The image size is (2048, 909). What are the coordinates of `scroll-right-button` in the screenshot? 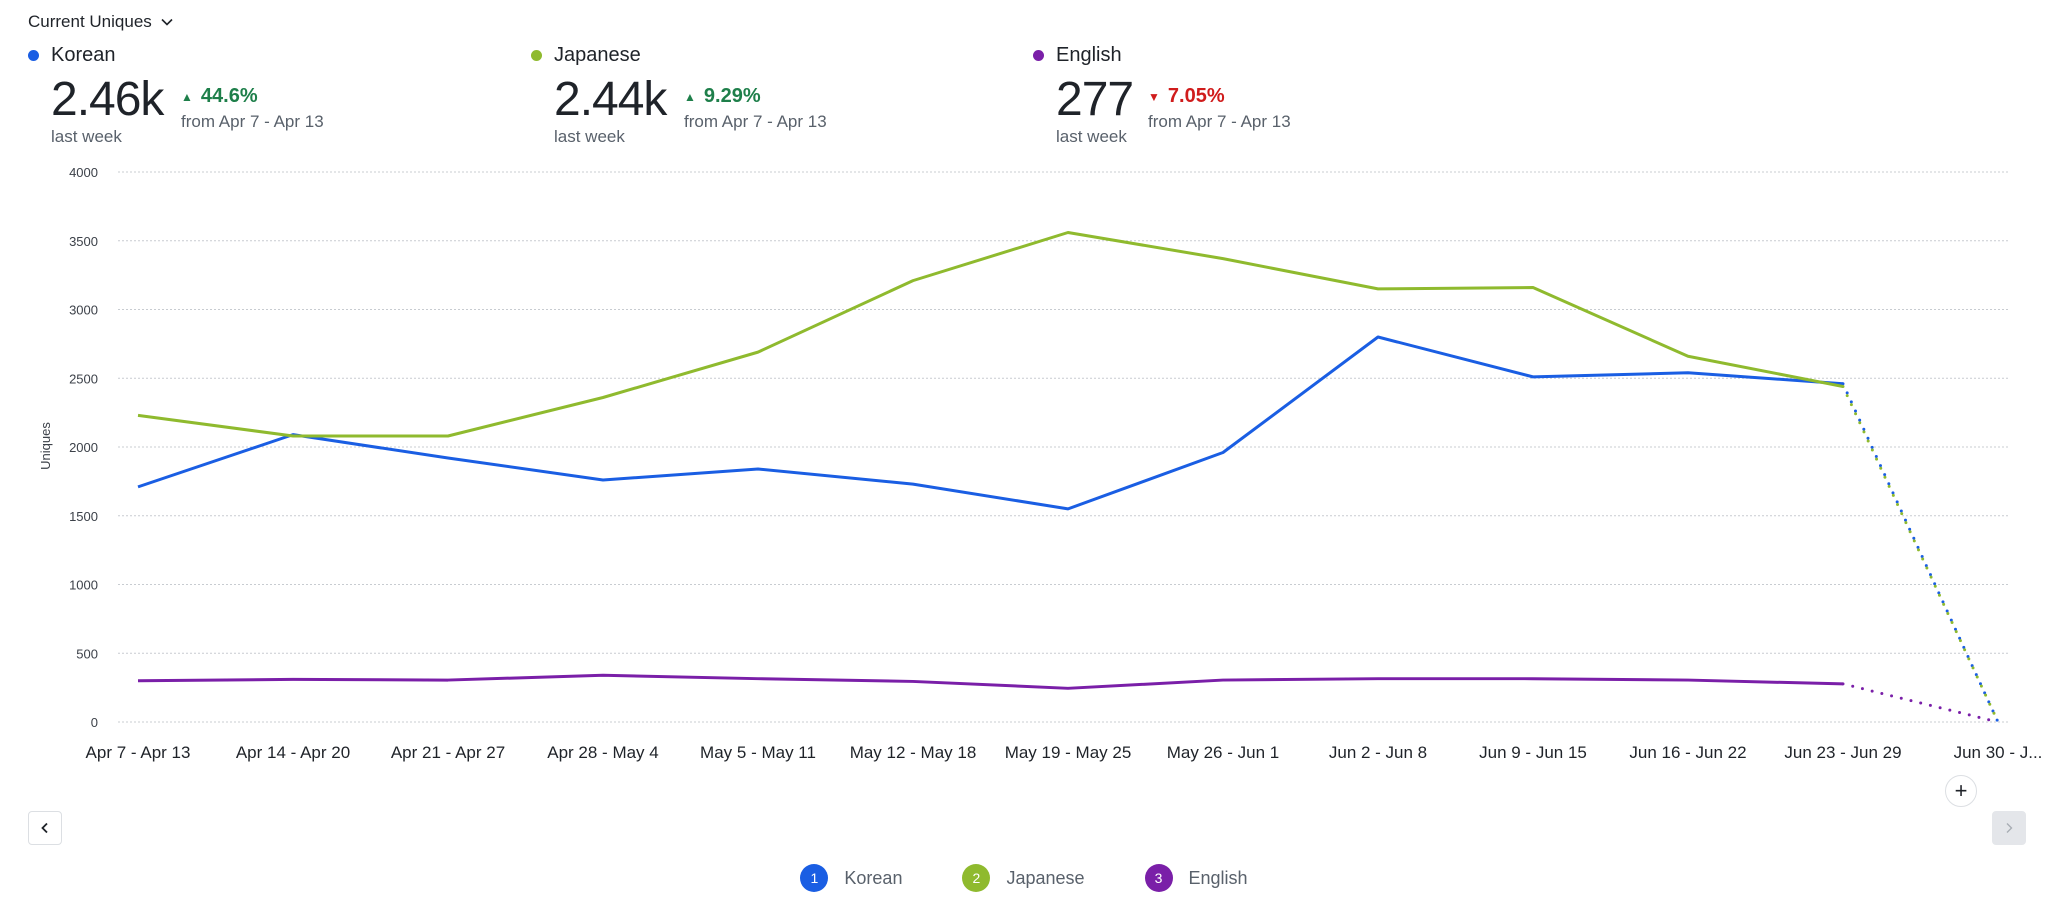 It's located at (2009, 828).